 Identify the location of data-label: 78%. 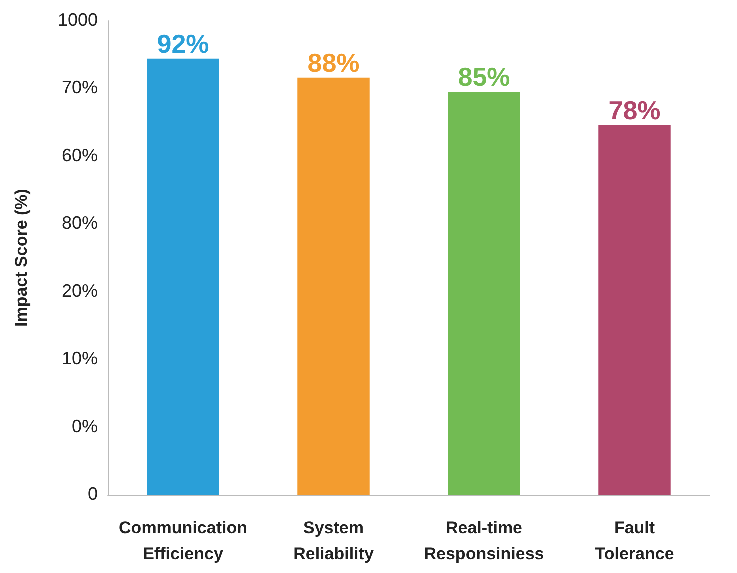
(634, 110).